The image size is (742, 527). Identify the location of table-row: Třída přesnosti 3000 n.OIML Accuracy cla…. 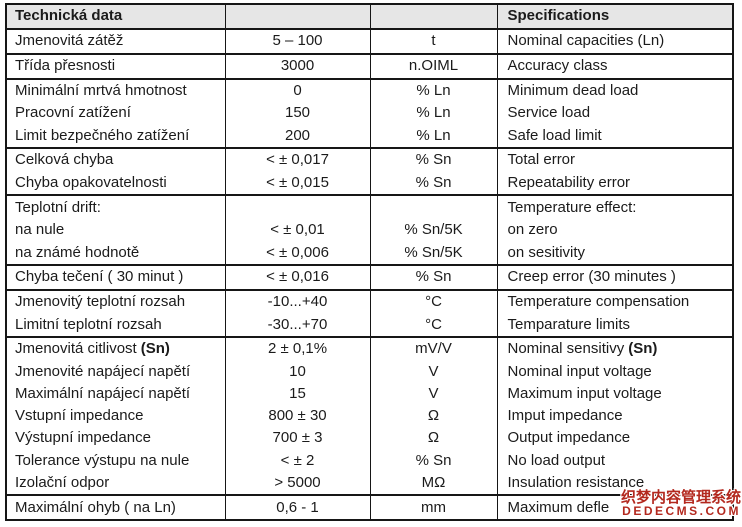
(369, 66).